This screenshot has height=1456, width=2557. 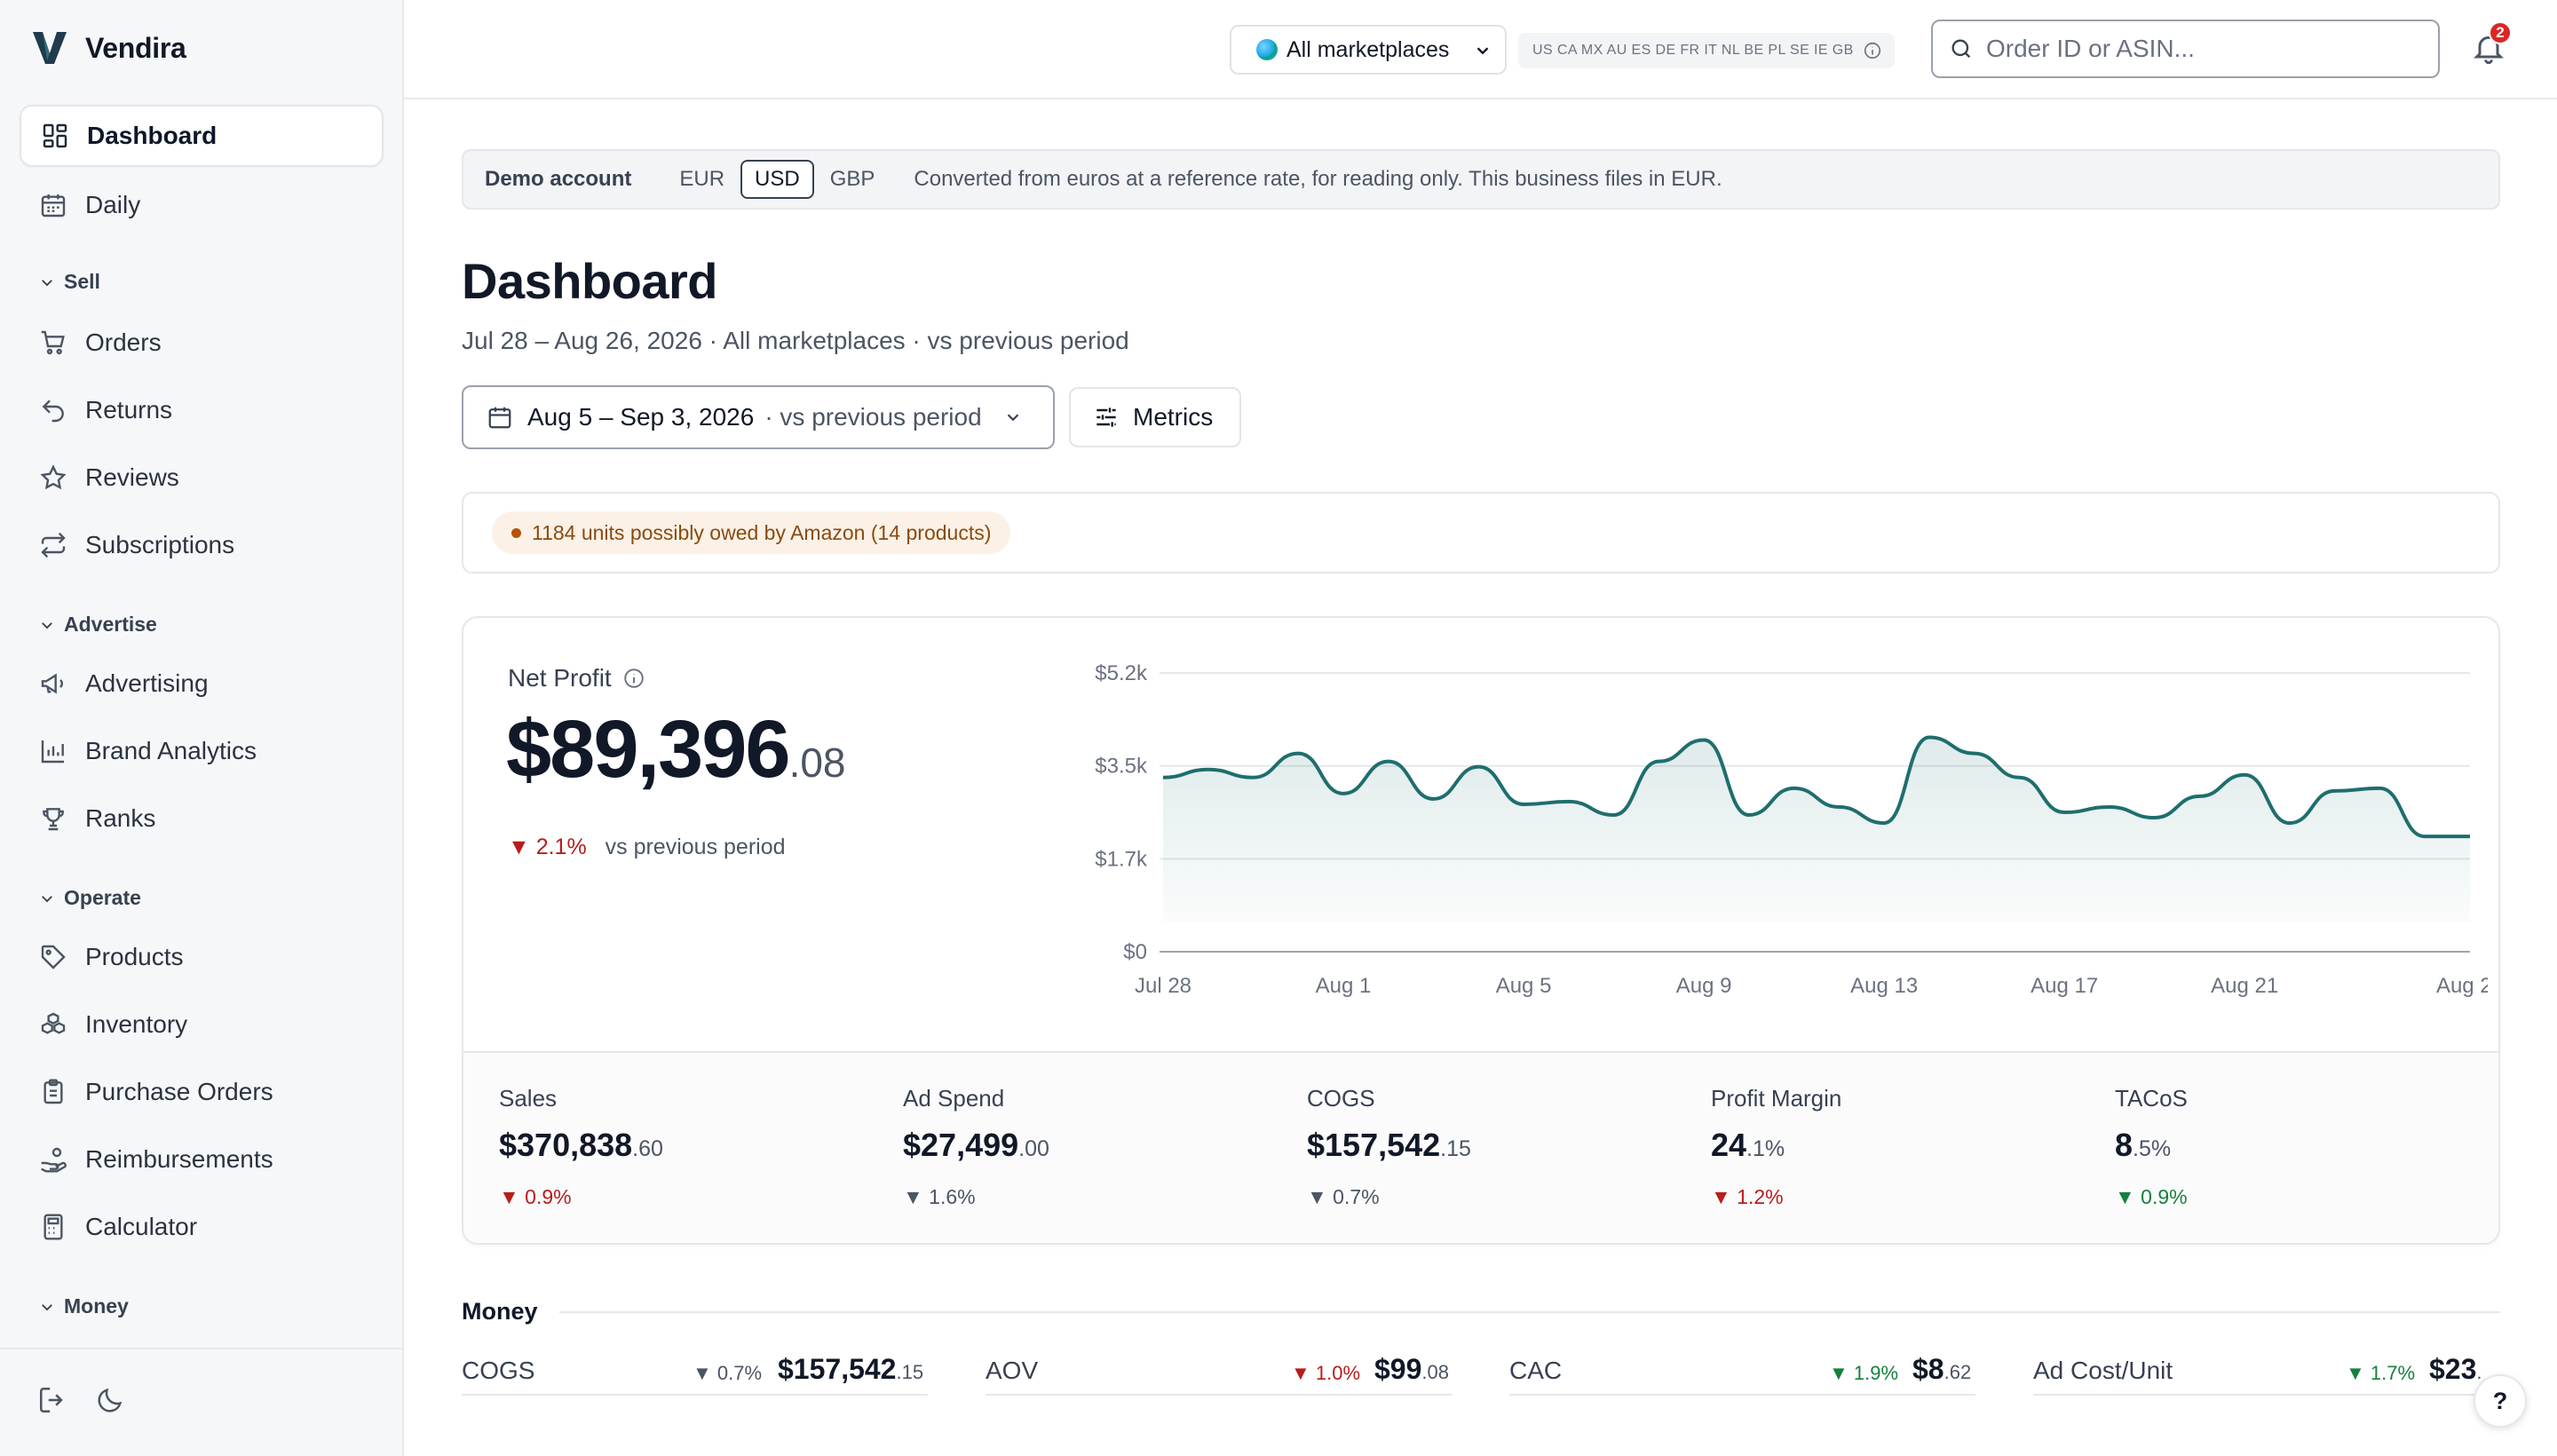 What do you see at coordinates (50, 48) in the screenshot?
I see `logo-icon` at bounding box center [50, 48].